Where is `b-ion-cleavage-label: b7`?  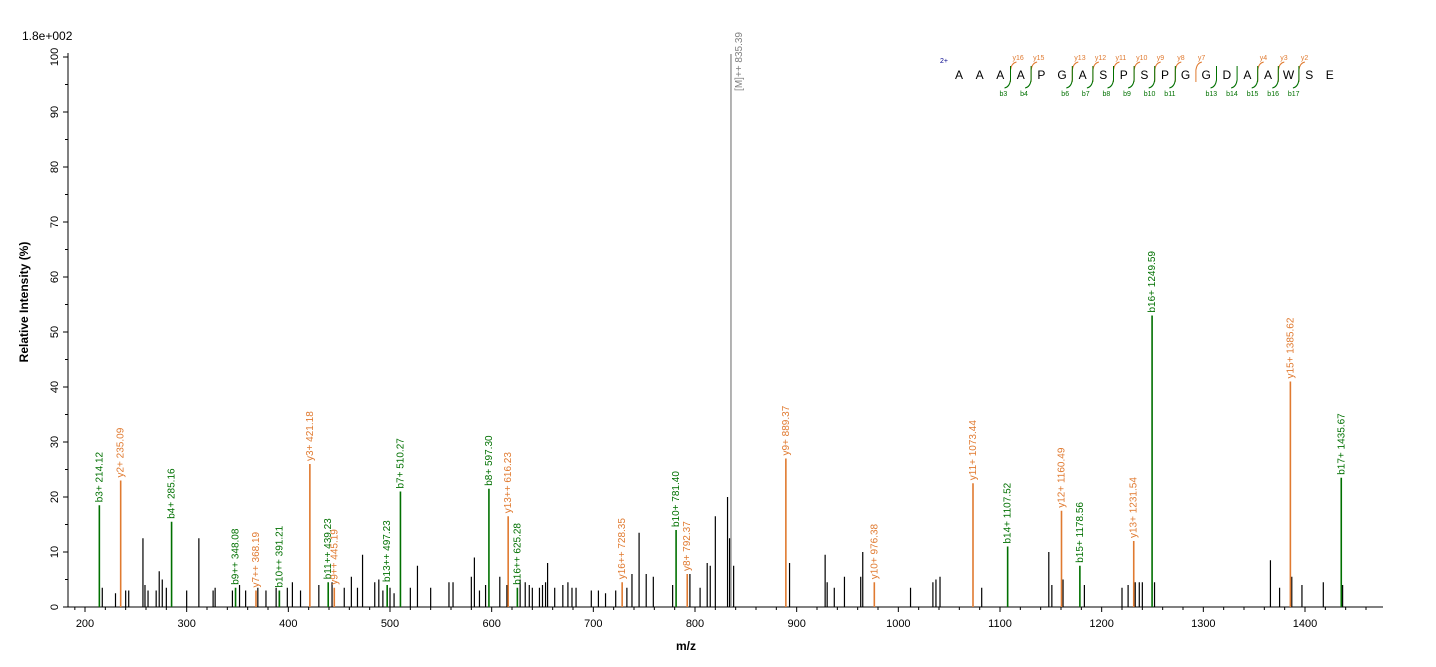
b-ion-cleavage-label: b7 is located at coordinates (1086, 94).